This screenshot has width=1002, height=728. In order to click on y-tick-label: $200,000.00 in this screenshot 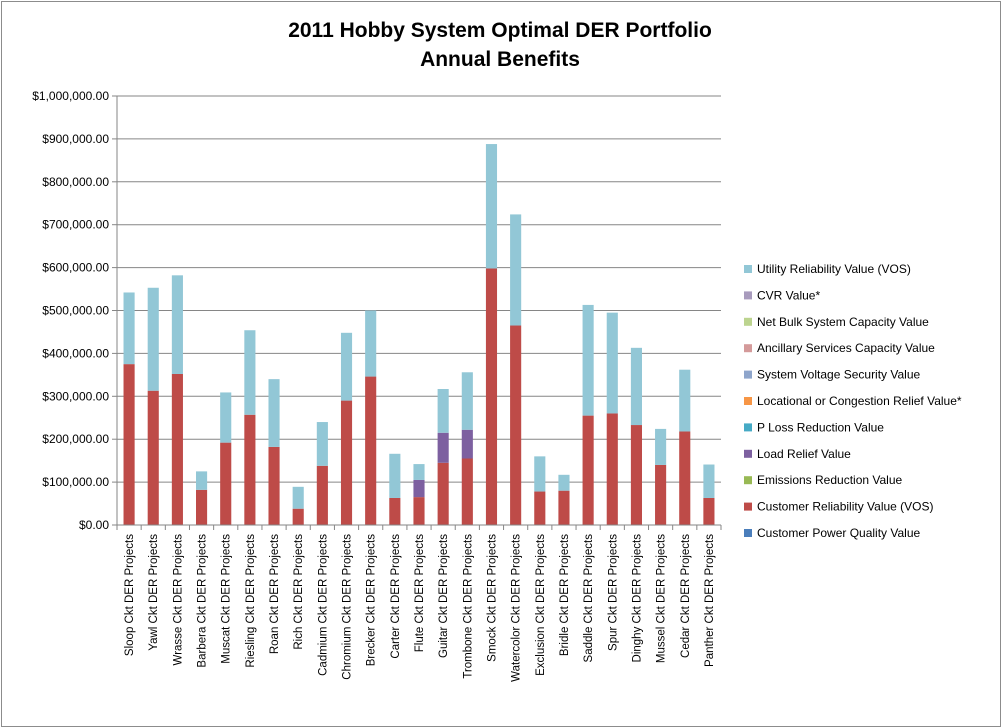, I will do `click(75, 439)`.